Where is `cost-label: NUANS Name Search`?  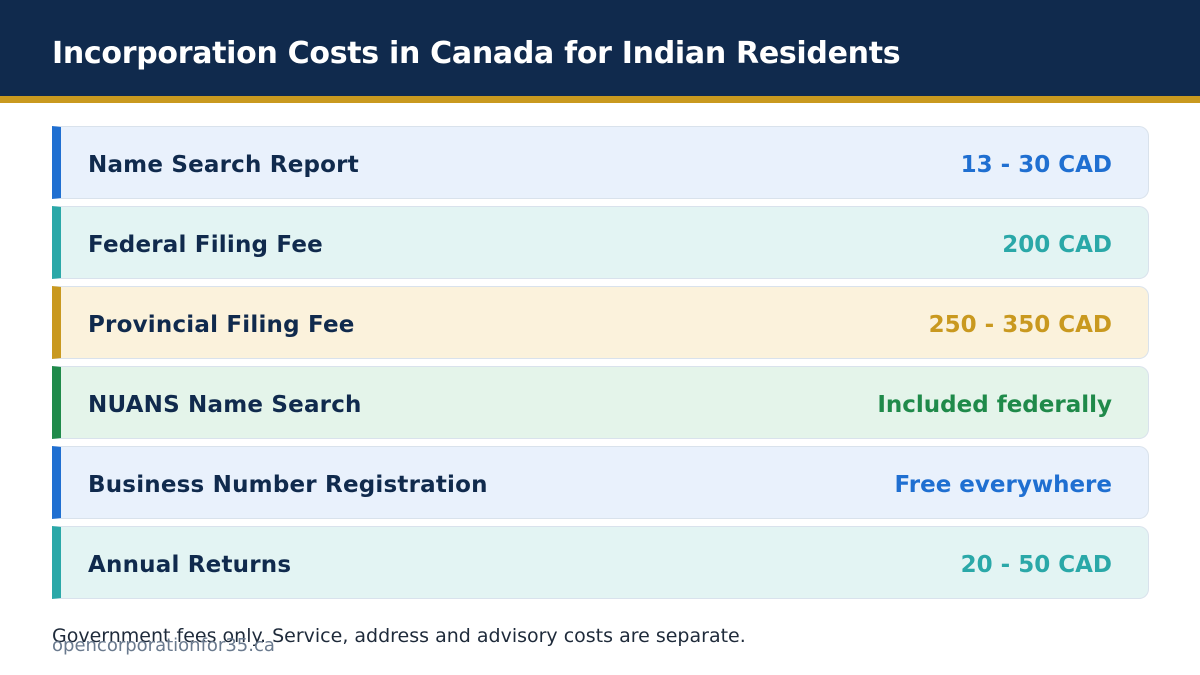 cost-label: NUANS Name Search is located at coordinates (225, 405).